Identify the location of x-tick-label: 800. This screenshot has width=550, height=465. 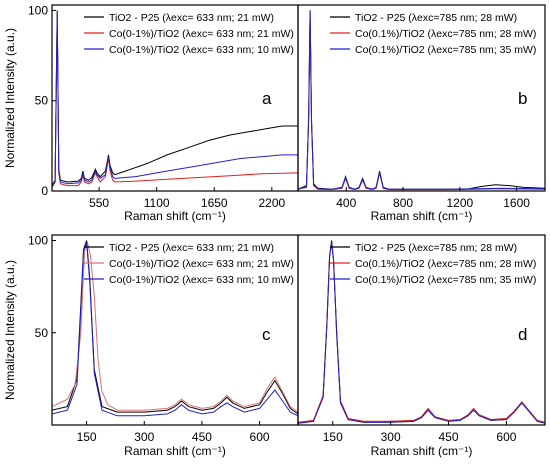
(403, 203).